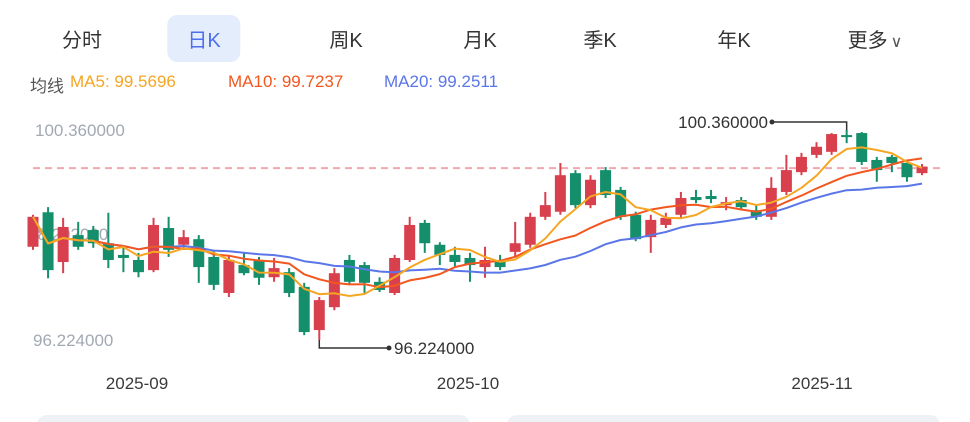 The height and width of the screenshot is (422, 970). Describe the element at coordinates (896, 42) in the screenshot. I see `chevron-down-icon: ∨` at that location.